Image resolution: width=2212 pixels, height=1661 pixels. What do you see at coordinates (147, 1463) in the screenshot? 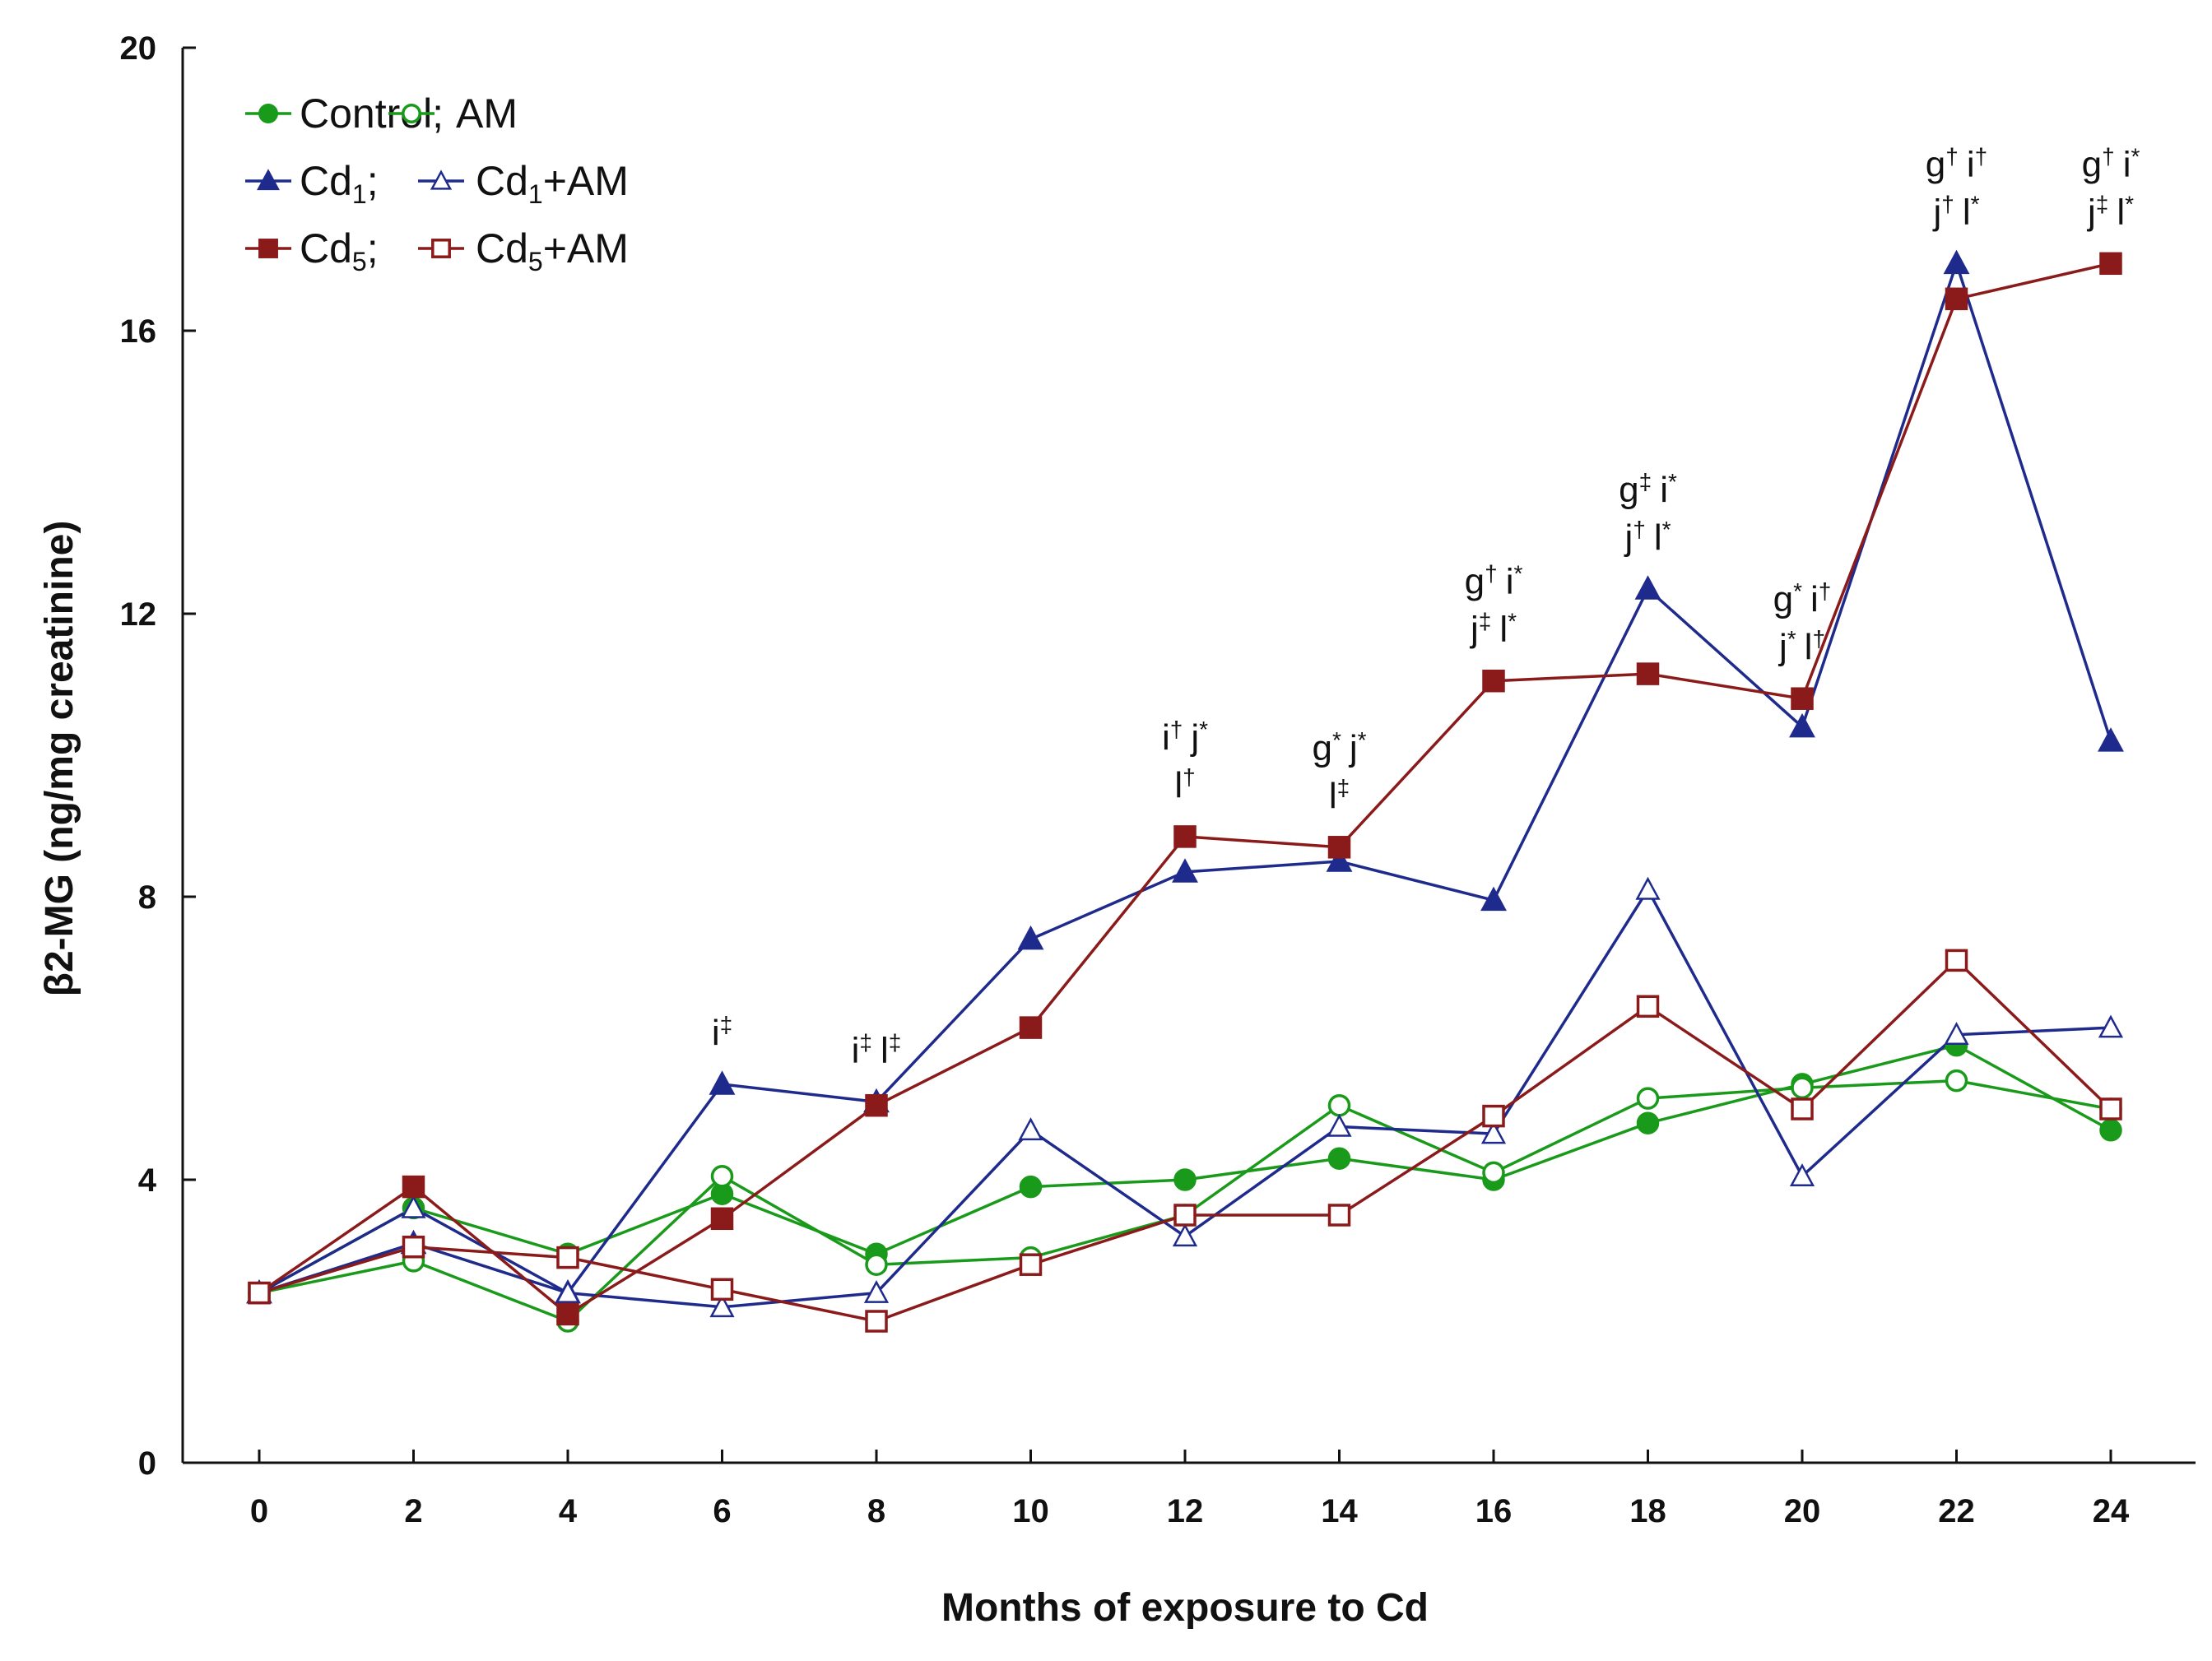
I see `y-tick-label: 0` at bounding box center [147, 1463].